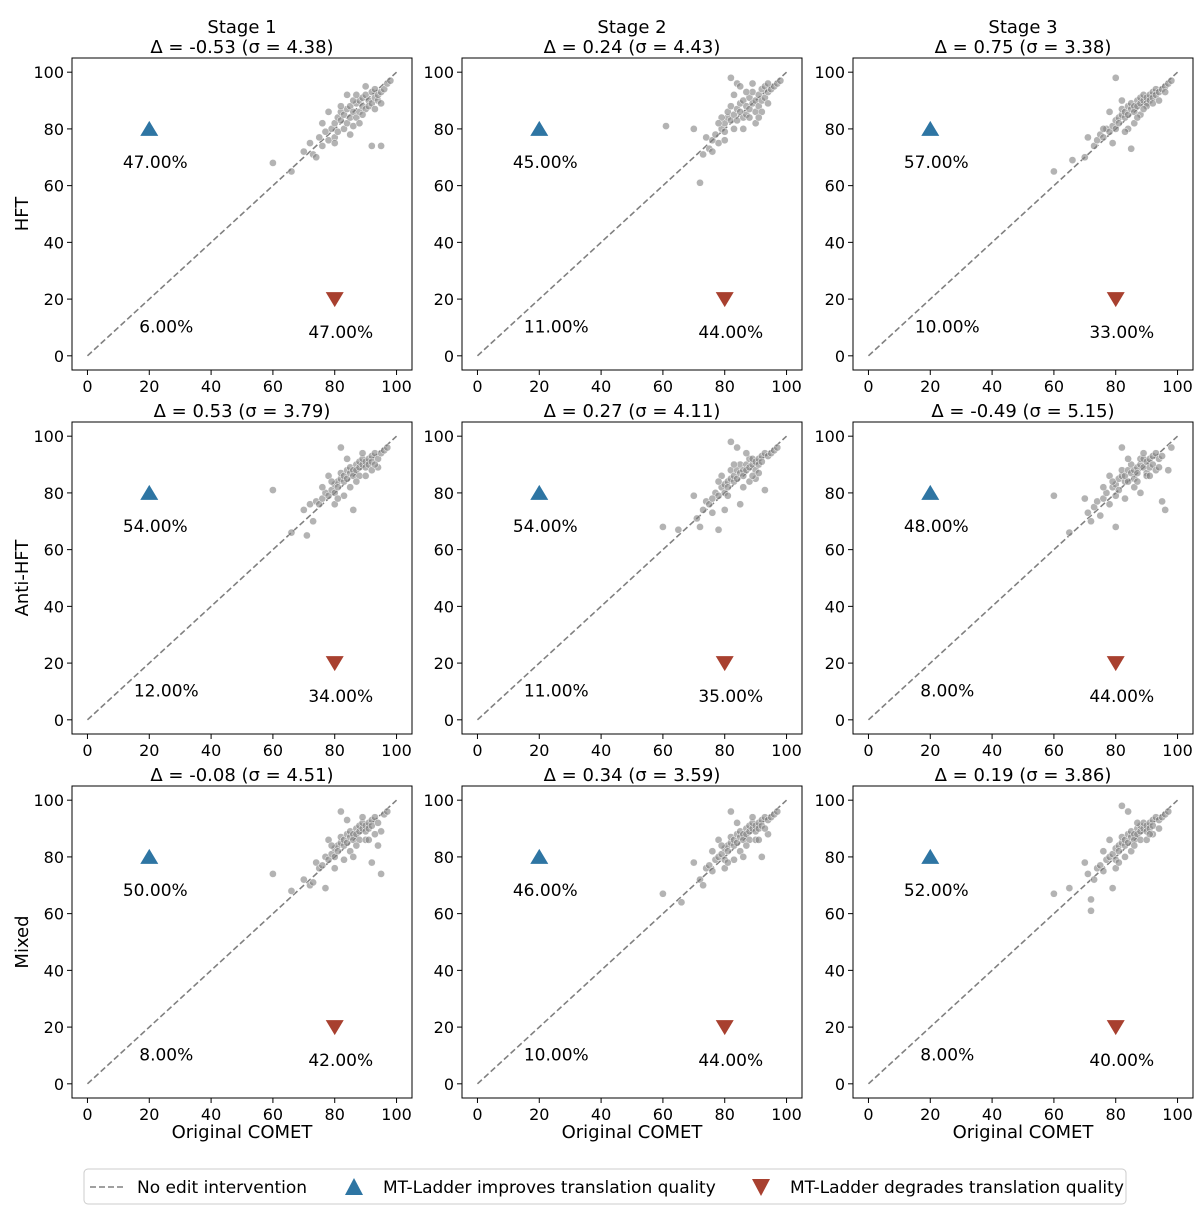 Image resolution: width=1203 pixels, height=1206 pixels. Describe the element at coordinates (556, 327) in the screenshot. I see `neutral-percentage: 11.00%` at that location.